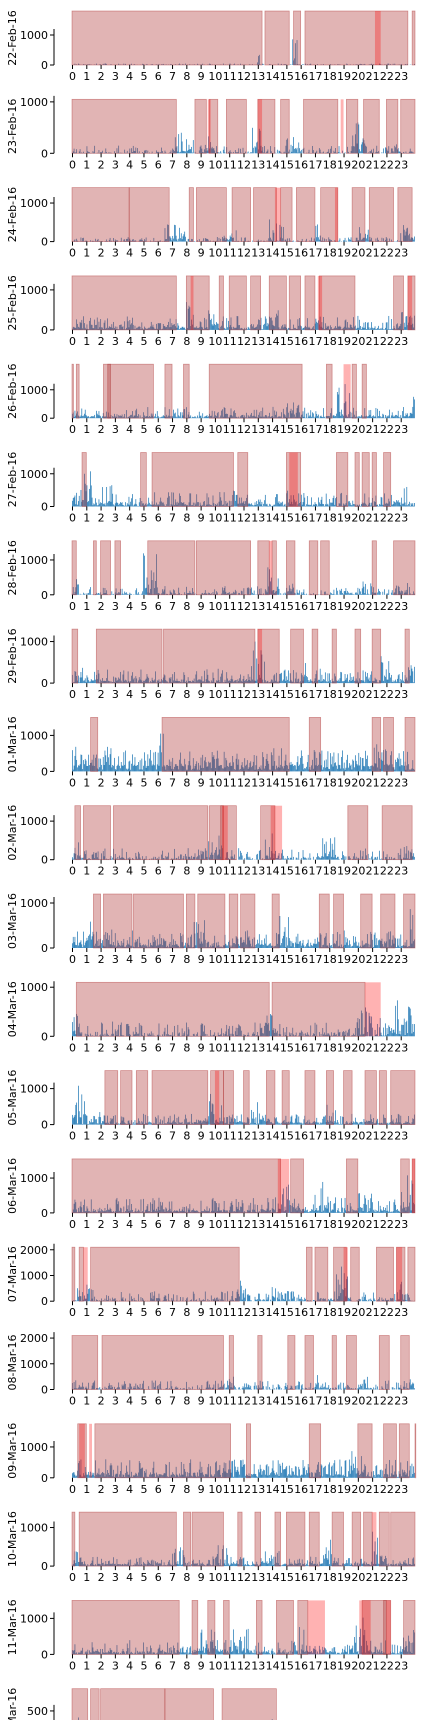  What do you see at coordinates (186, 871) in the screenshot?
I see `x-tick-label: 8` at bounding box center [186, 871].